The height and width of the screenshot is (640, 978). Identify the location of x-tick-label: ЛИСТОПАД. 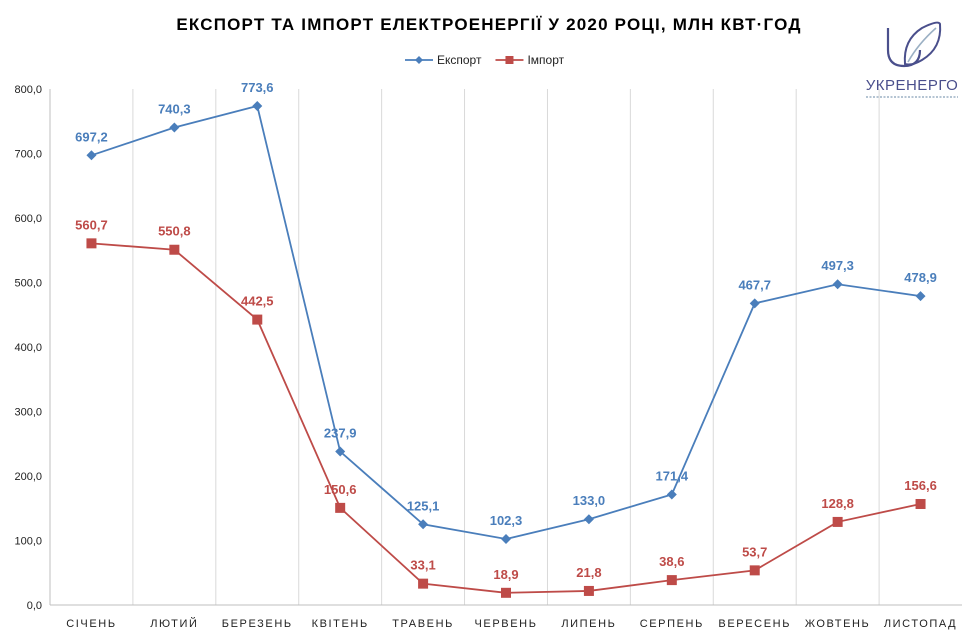
(920, 624).